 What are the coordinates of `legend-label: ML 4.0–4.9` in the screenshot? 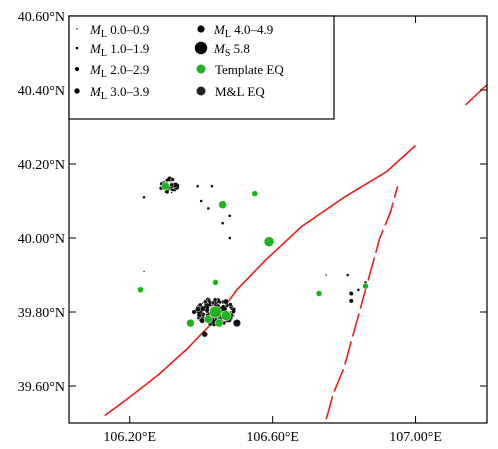 It's located at (243, 31).